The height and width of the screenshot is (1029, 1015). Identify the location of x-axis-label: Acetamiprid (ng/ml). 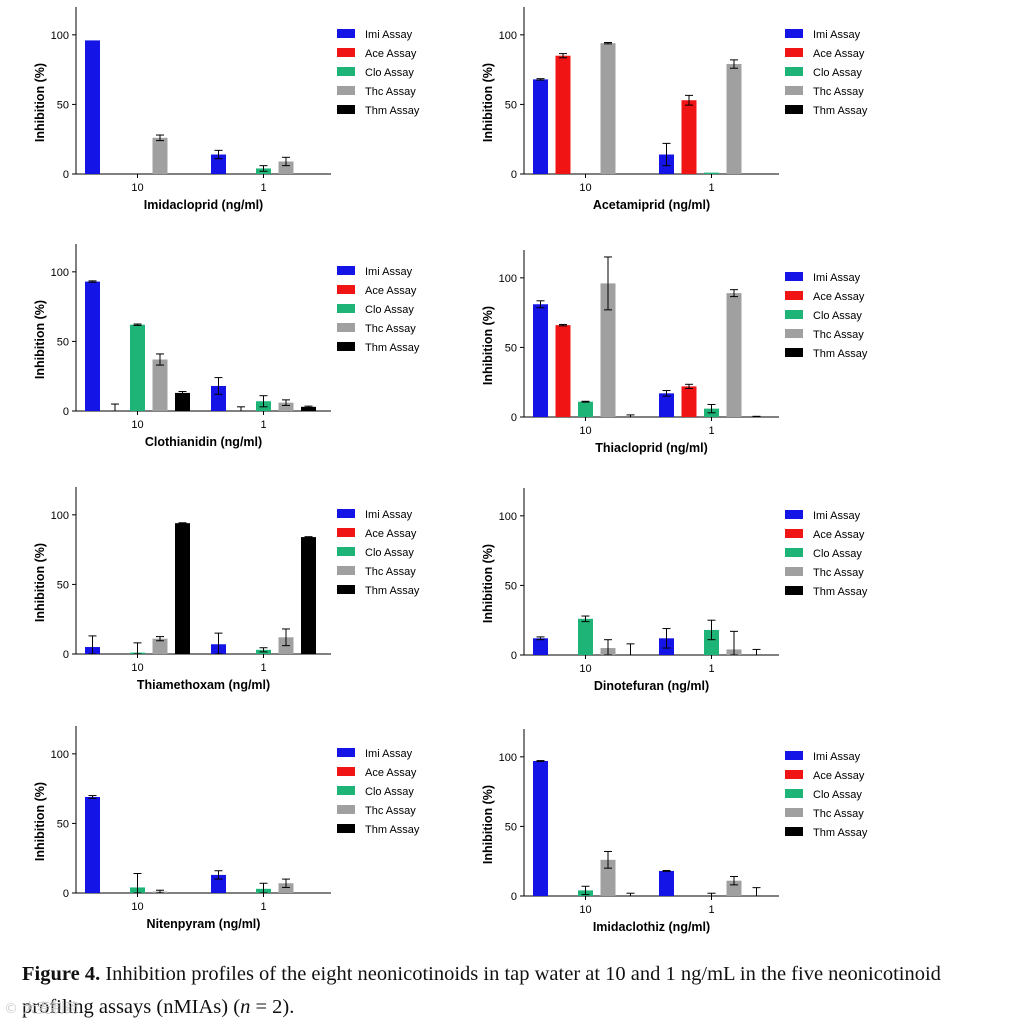
(651, 205).